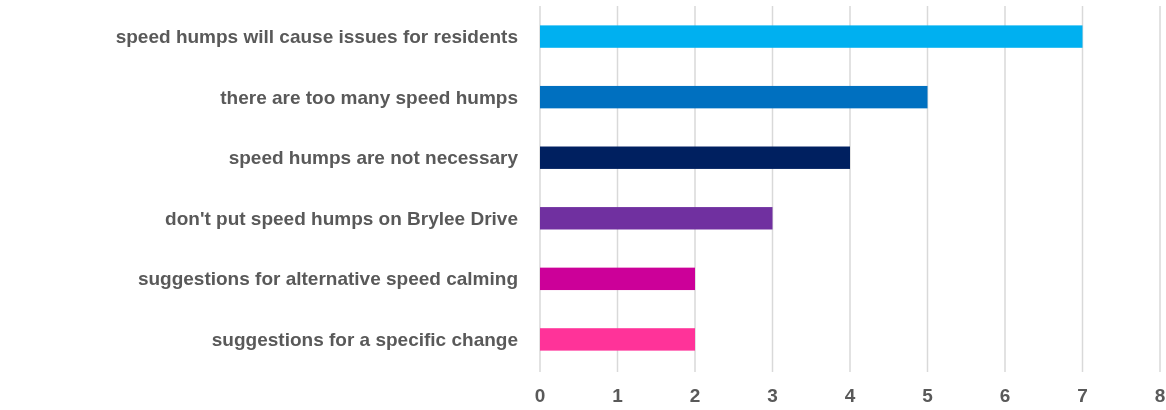 The height and width of the screenshot is (410, 1166). I want to click on x-tick-label: 3, so click(772, 395).